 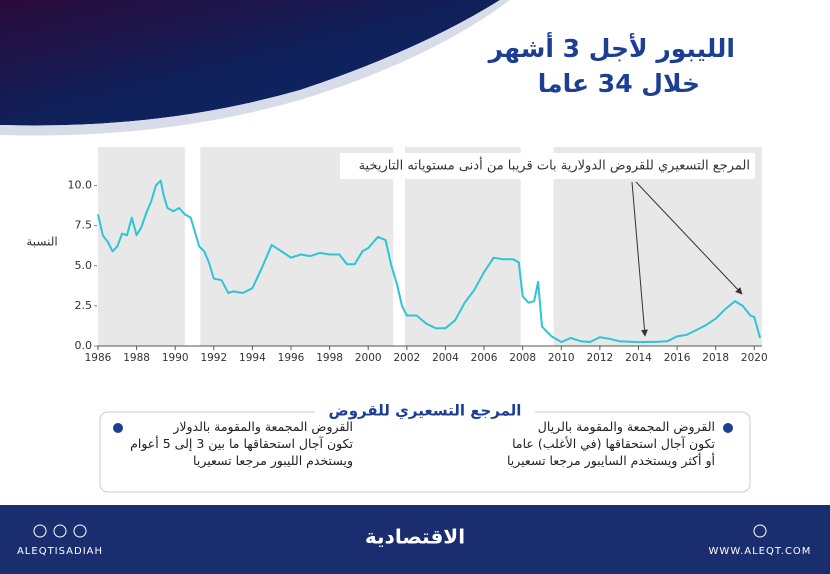 I want to click on comparison-title-bg, so click(x=425, y=411).